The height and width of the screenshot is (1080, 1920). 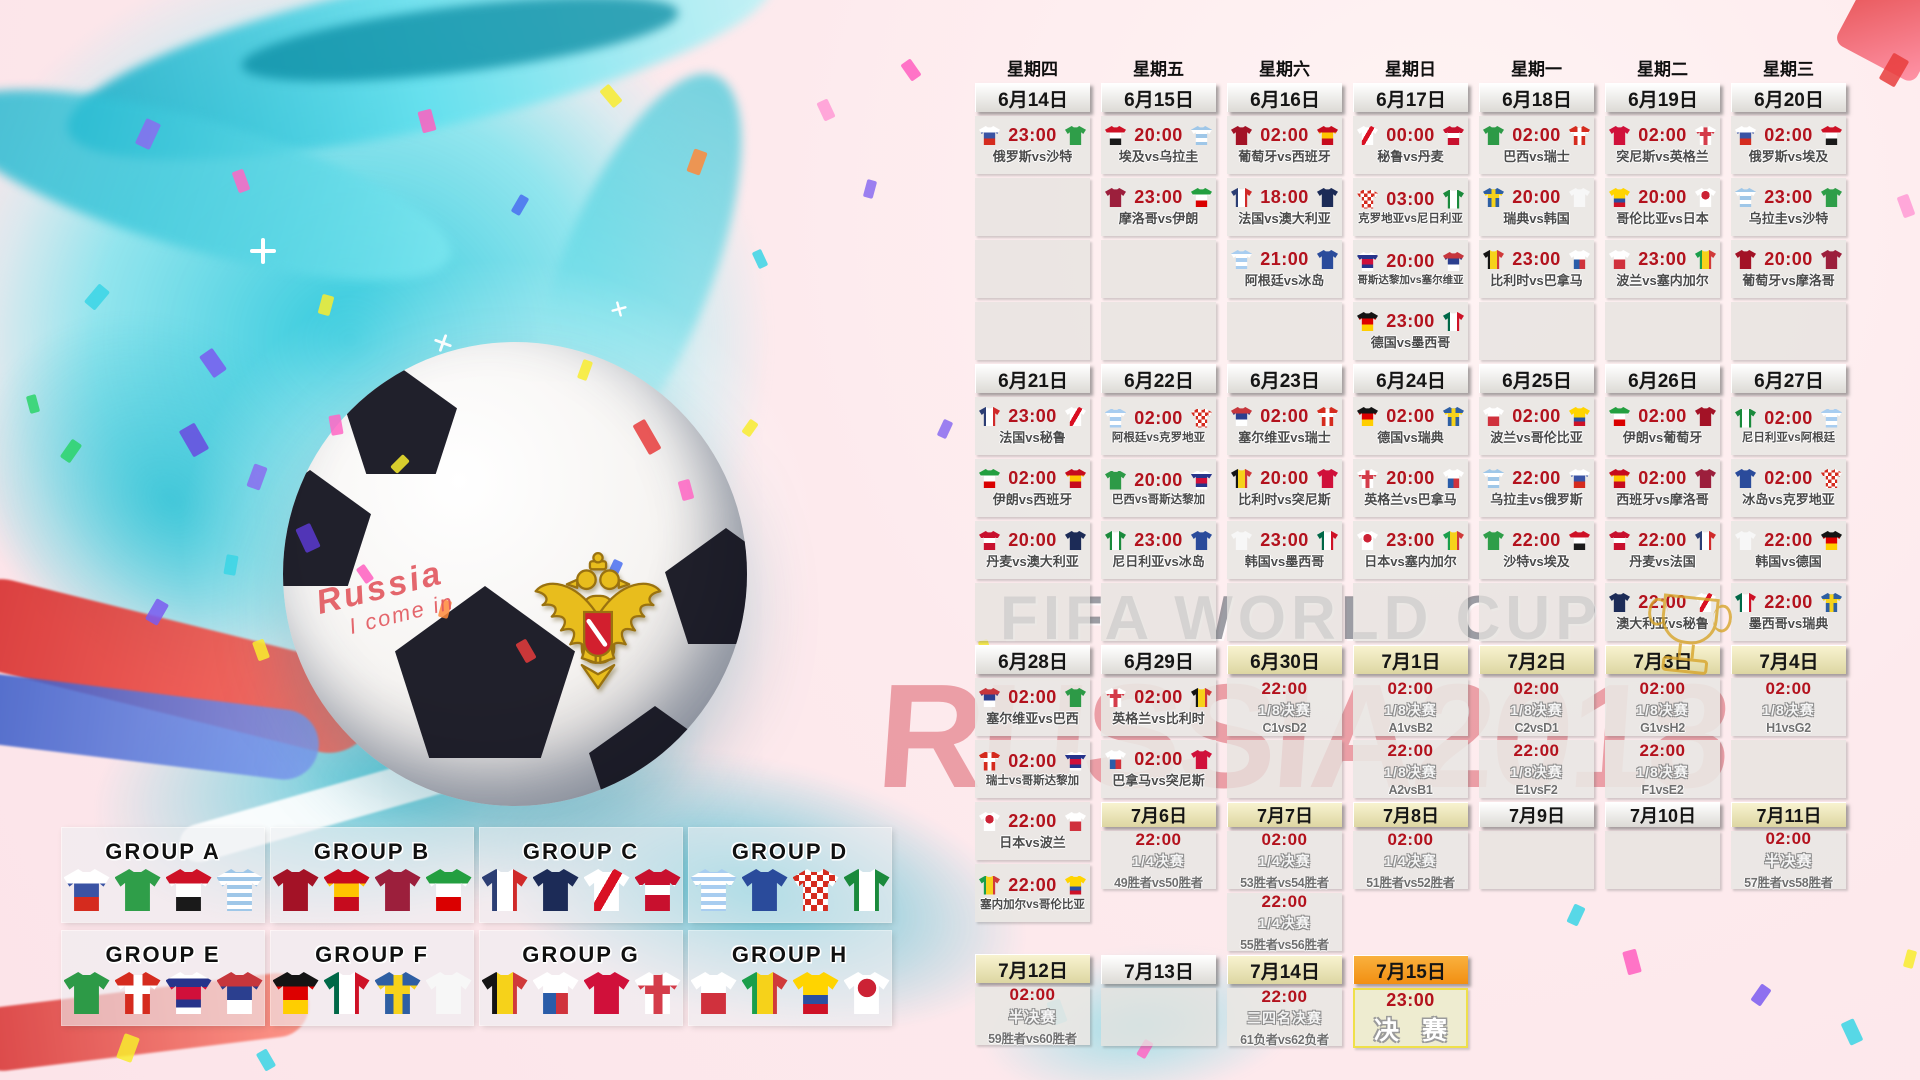 What do you see at coordinates (1284, 426) in the screenshot?
I see `match-cell: 02:00 塞尔维亚vs瑞士` at bounding box center [1284, 426].